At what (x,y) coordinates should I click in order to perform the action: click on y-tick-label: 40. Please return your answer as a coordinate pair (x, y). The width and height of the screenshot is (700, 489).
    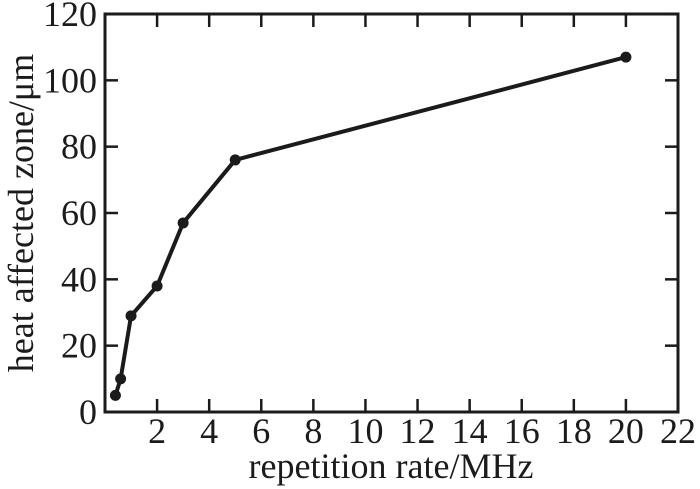
    Looking at the image, I should click on (79, 279).